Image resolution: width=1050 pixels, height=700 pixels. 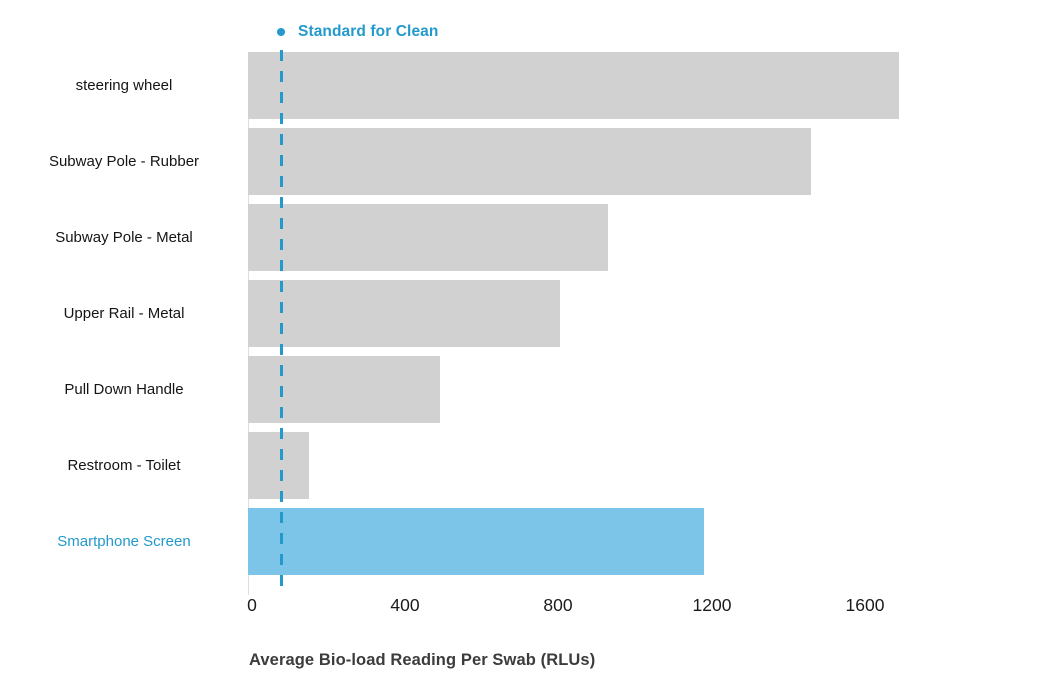 I want to click on x-tick-label: 1200, so click(x=712, y=605).